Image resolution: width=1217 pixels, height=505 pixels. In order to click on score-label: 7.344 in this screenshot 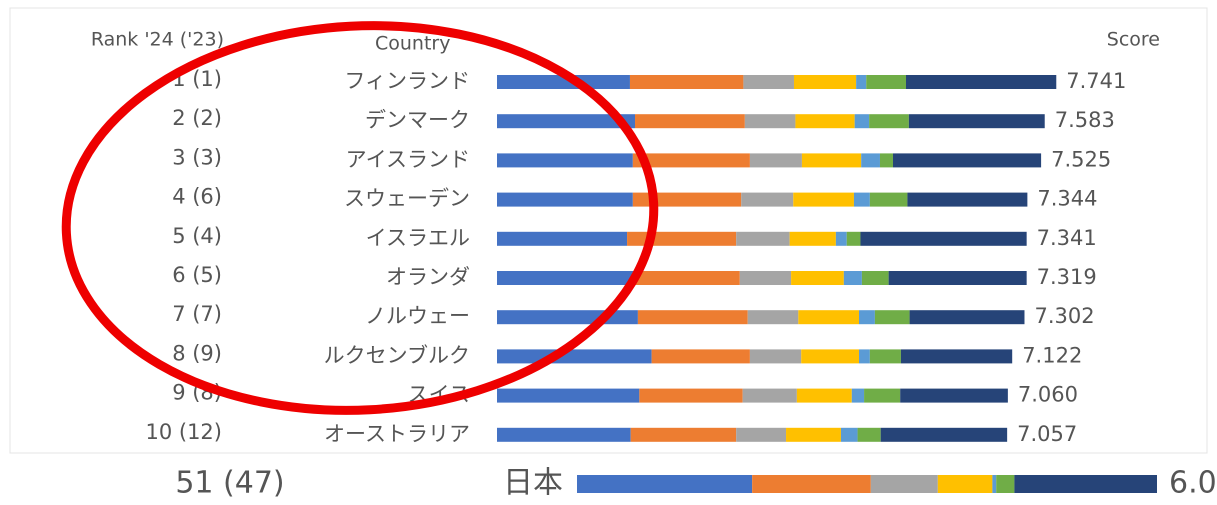, I will do `click(1067, 199)`.